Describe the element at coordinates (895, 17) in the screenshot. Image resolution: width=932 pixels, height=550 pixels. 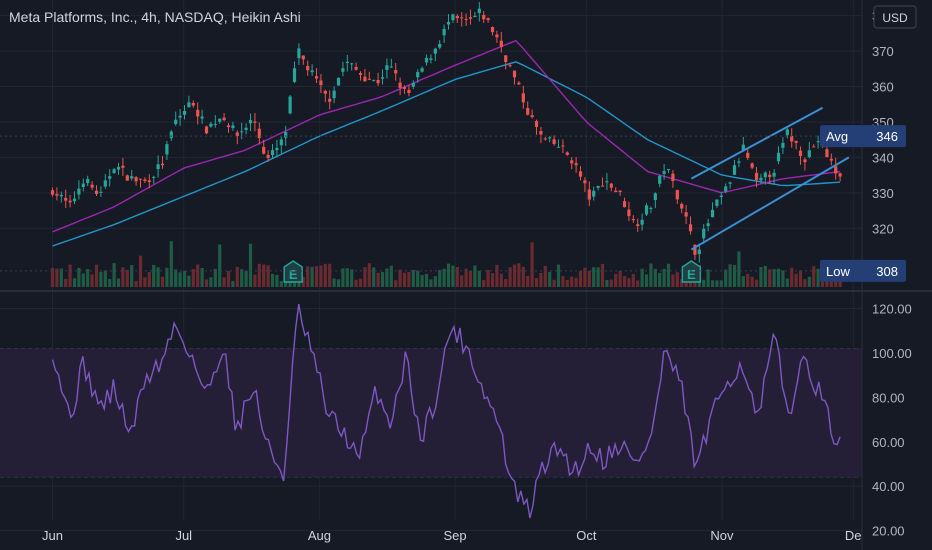
I see `currency-badge` at that location.